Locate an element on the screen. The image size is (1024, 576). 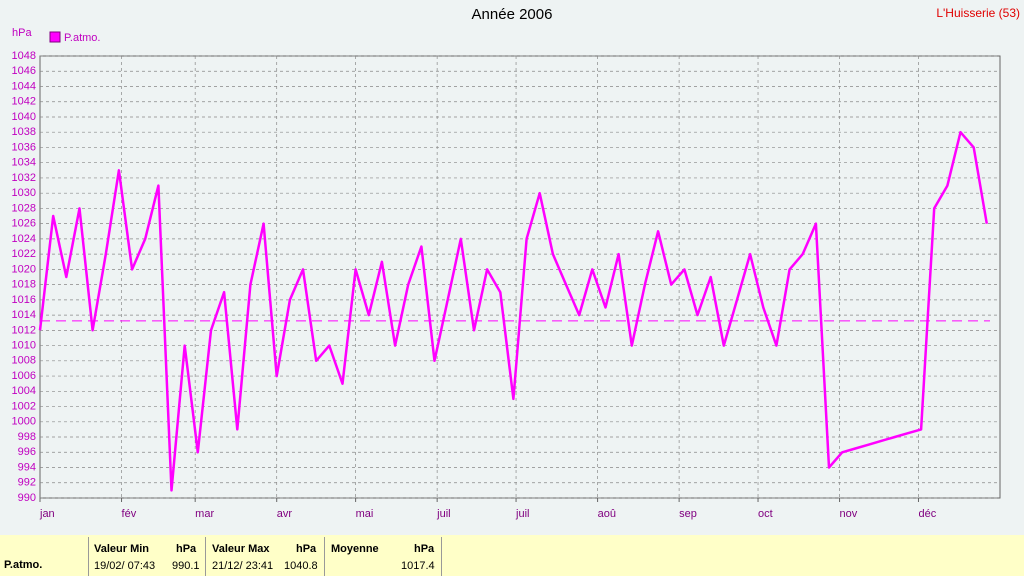
y-tick-label: 1034 is located at coordinates (24, 163).